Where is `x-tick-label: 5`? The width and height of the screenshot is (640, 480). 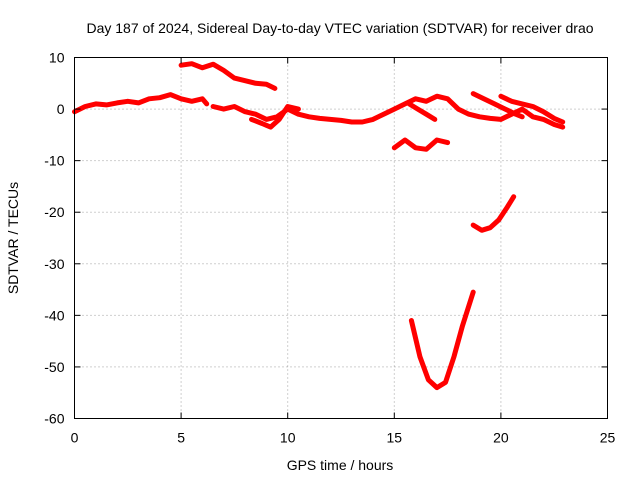
x-tick-label: 5 is located at coordinates (181, 438).